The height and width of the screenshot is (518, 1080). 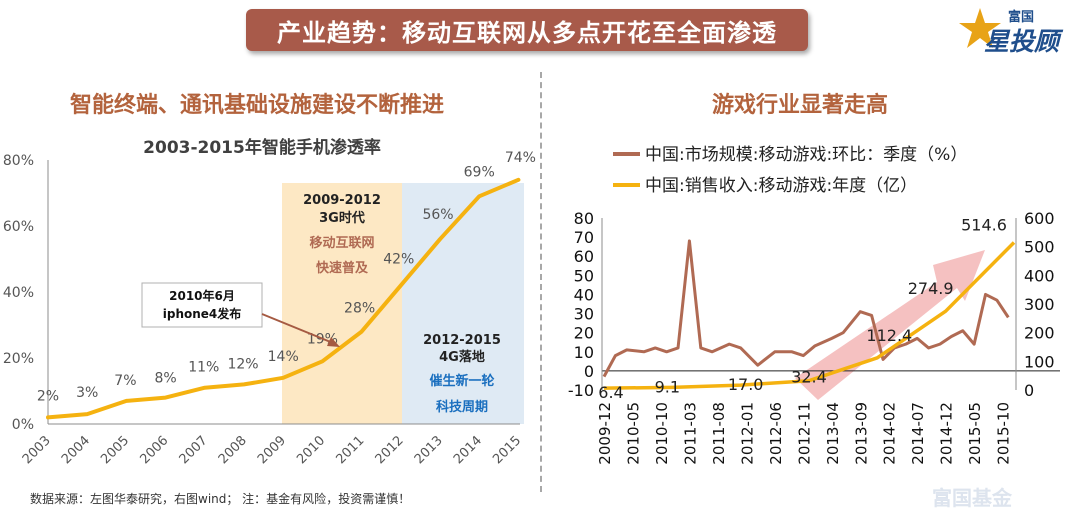 I want to click on right-x-tick-label: 2012-06, so click(x=776, y=433).